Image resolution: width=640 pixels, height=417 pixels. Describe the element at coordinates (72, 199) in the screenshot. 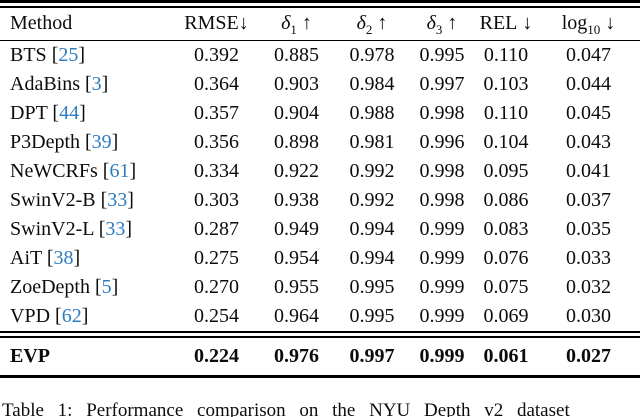

I see `method-cell: SwinV2-B [33]` at that location.